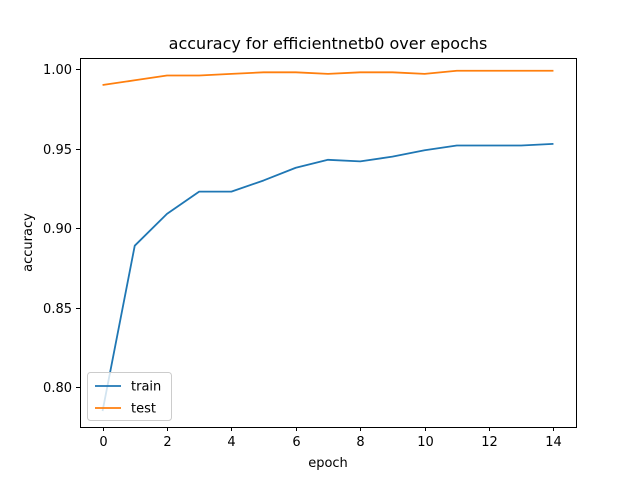 Image resolution: width=640 pixels, height=480 pixels. Describe the element at coordinates (143, 409) in the screenshot. I see `legend-label-test: test` at that location.